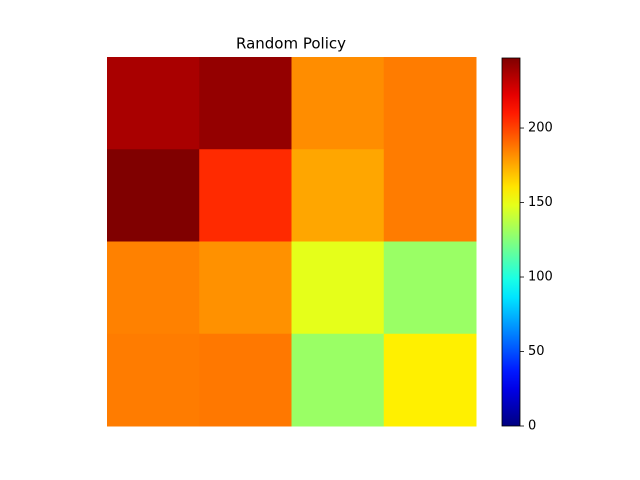 The height and width of the screenshot is (480, 640). Describe the element at coordinates (511, 242) in the screenshot. I see `colorbar` at that location.